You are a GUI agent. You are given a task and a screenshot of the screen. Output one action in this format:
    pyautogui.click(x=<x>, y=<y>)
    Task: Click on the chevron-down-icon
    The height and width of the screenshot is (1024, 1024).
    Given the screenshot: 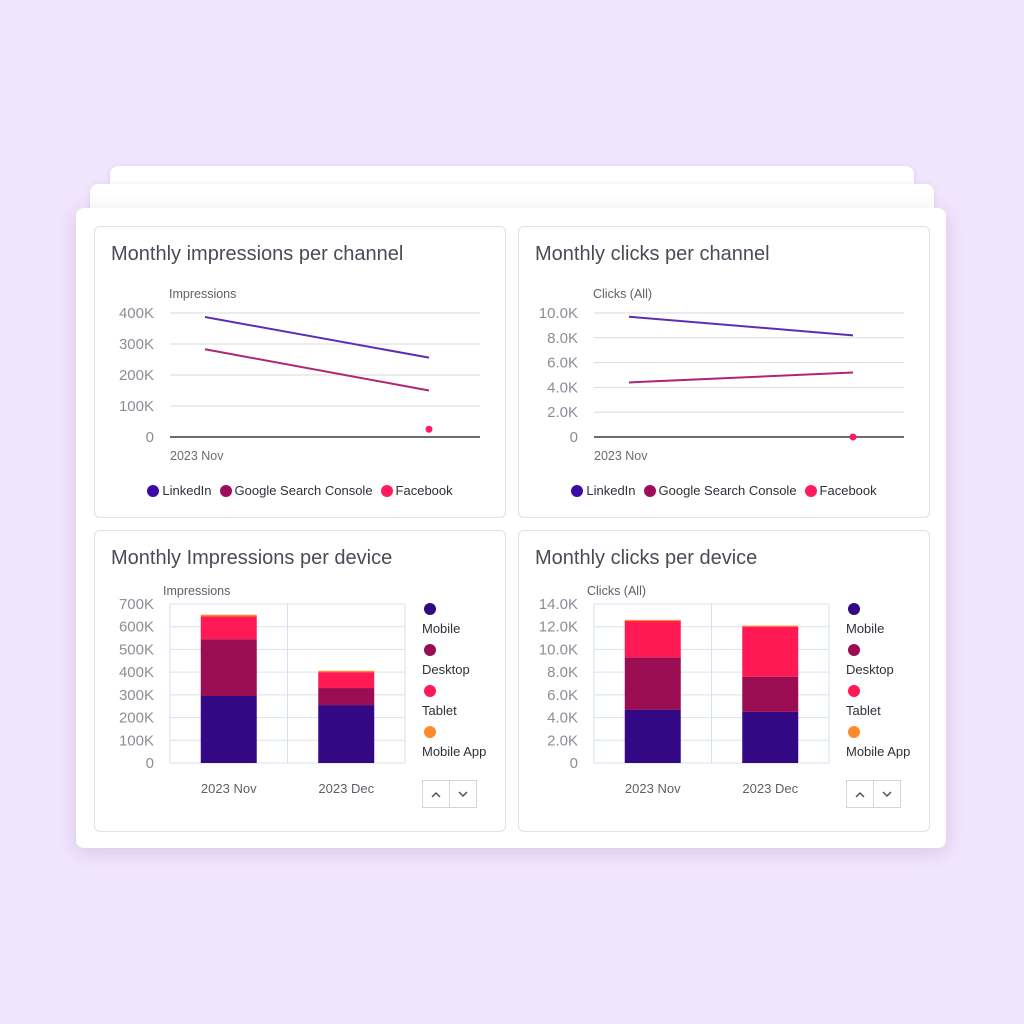 What is the action you would take?
    pyautogui.click(x=887, y=794)
    